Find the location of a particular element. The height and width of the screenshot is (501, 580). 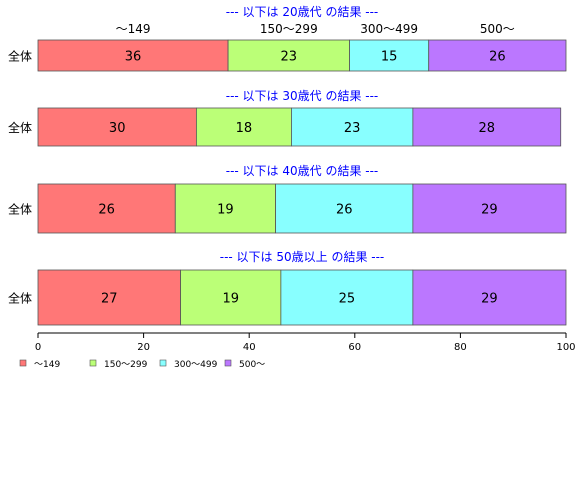

category-header: 500～ is located at coordinates (497, 29).